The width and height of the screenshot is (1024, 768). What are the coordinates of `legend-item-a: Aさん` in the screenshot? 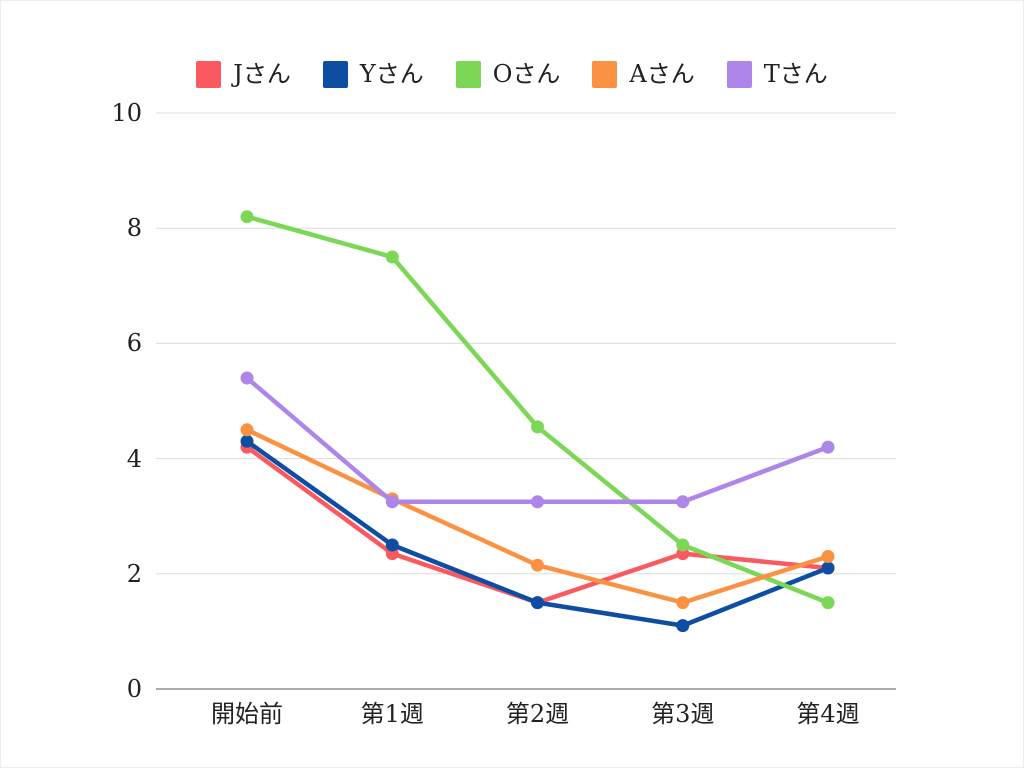 It's located at (643, 74).